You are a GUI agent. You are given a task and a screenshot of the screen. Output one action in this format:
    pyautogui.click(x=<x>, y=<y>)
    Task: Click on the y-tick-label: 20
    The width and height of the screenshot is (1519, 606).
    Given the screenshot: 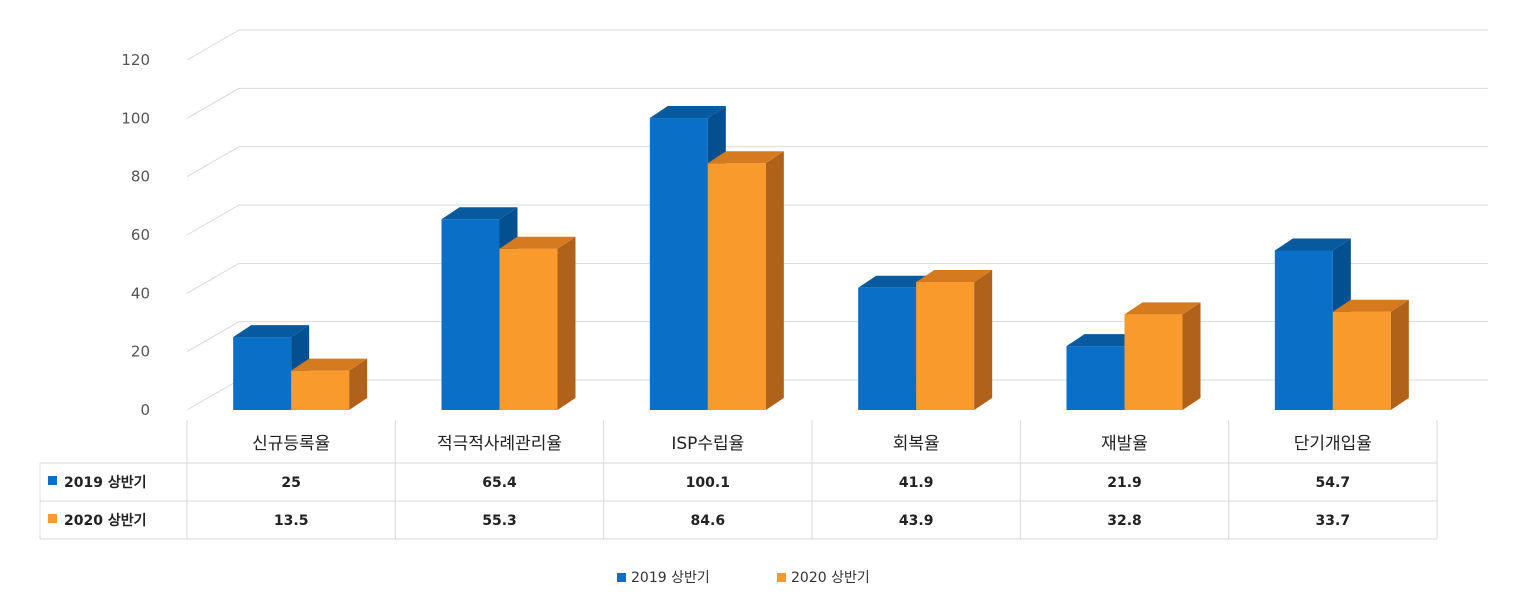 What is the action you would take?
    pyautogui.click(x=140, y=352)
    